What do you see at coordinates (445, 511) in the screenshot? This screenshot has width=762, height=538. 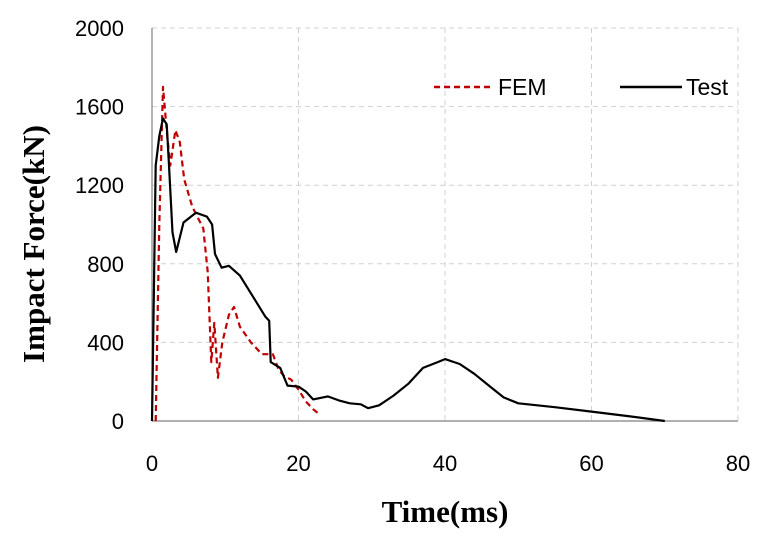 I see `x-axis-title: Time(ms)` at bounding box center [445, 511].